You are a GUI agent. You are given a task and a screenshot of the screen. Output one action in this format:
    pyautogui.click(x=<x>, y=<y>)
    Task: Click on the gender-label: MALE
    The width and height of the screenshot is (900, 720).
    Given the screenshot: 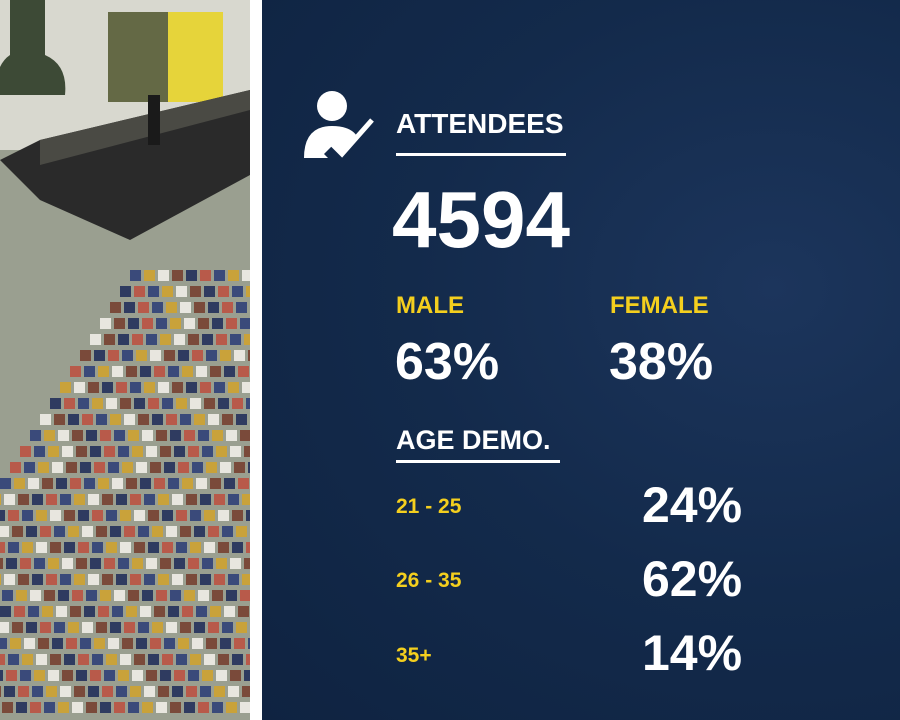 What is the action you would take?
    pyautogui.click(x=430, y=305)
    